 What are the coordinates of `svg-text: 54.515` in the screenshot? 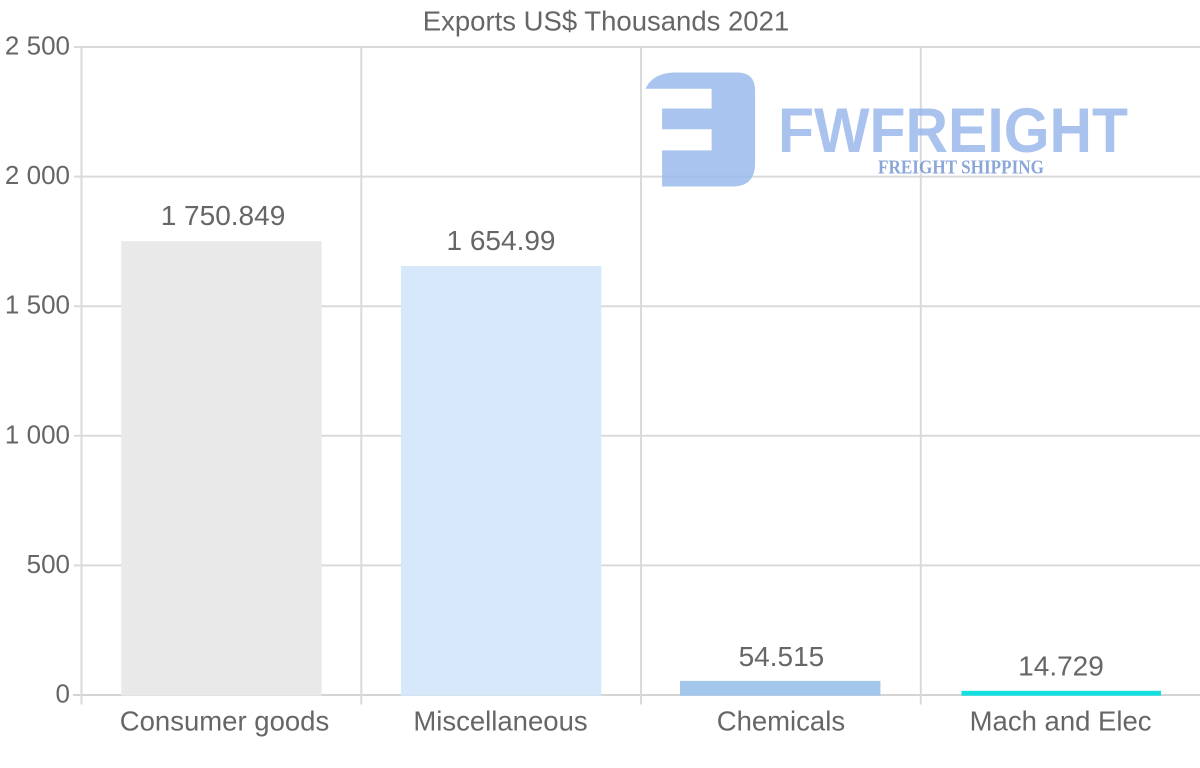 It's located at (782, 656).